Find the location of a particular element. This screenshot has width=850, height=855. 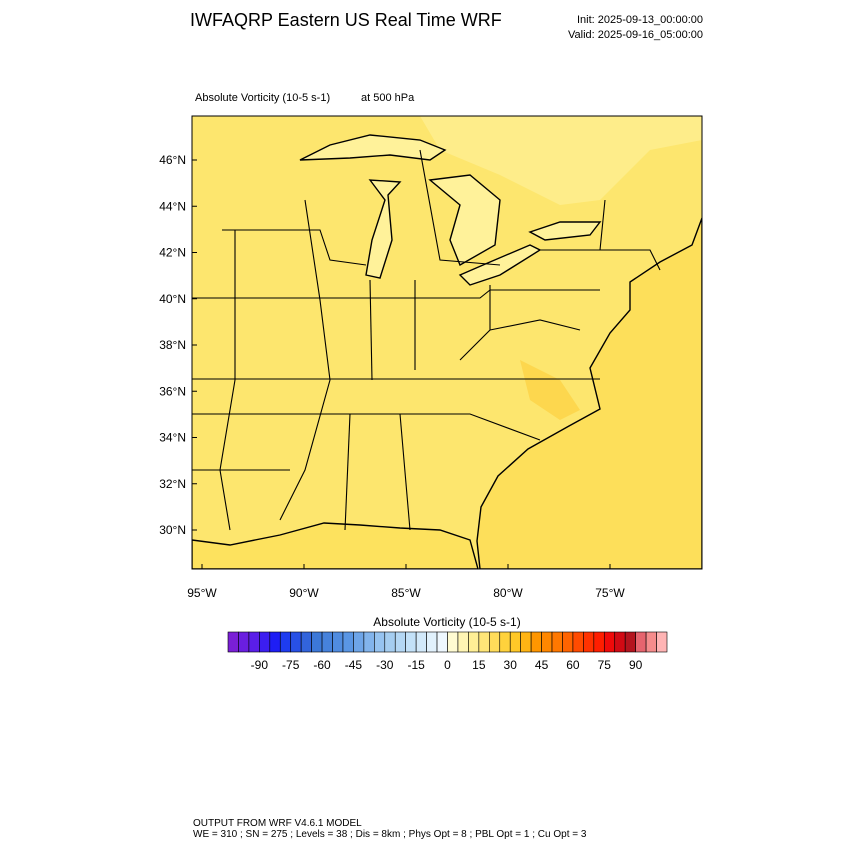

lat-label: 34°N is located at coordinates (172, 438).